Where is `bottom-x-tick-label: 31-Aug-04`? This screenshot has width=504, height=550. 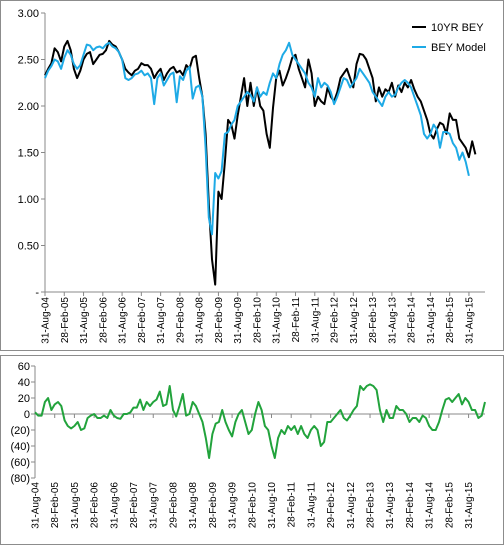 bottom-x-tick-label: 31-Aug-04 is located at coordinates (36, 505).